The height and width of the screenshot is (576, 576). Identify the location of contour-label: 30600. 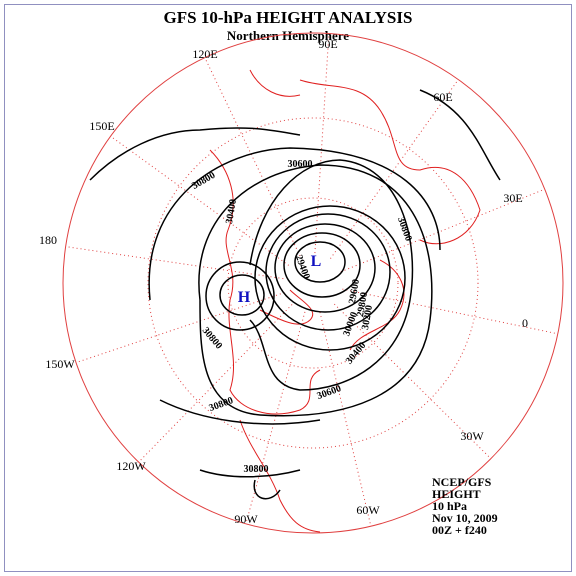
(300, 164).